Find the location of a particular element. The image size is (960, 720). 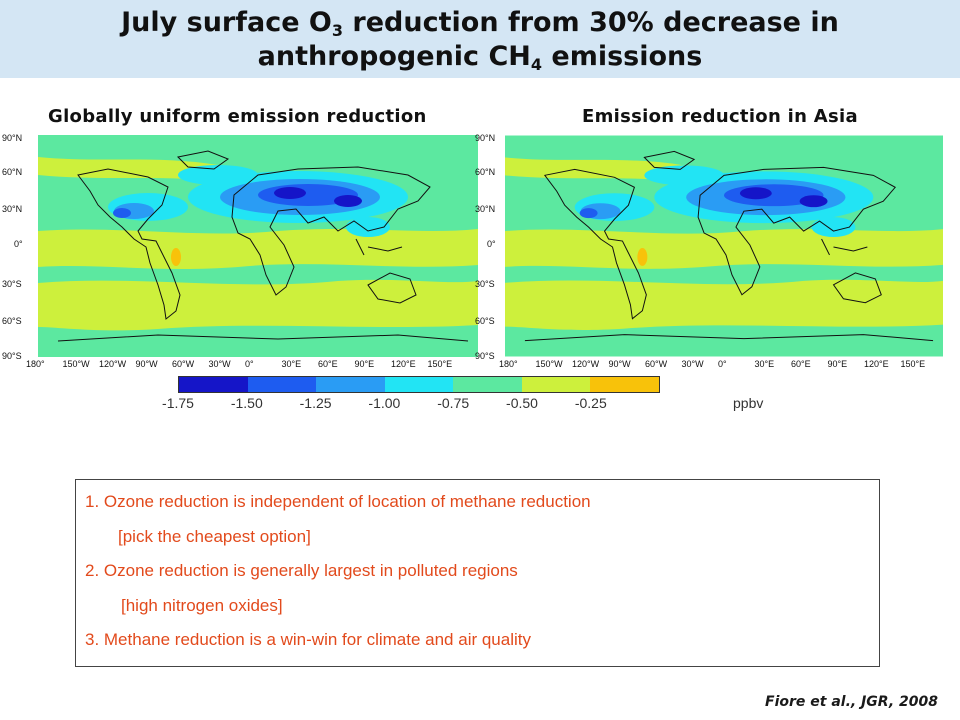

colorbar is located at coordinates (419, 384).